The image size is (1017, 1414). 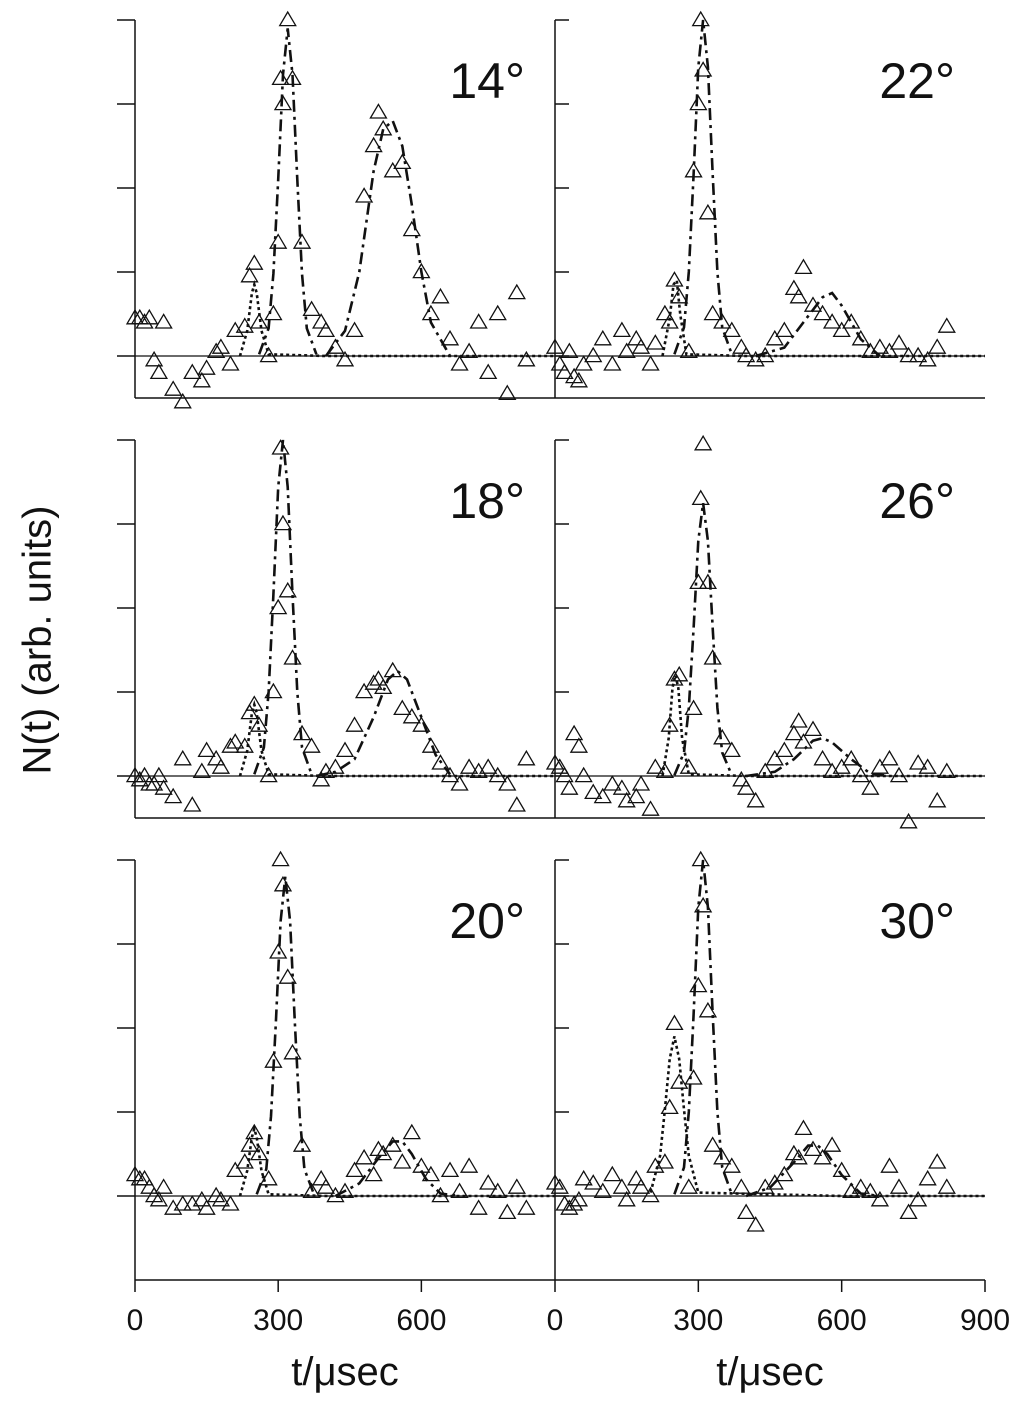 I want to click on y-axis-label: N(t) (arb. units), so click(x=38, y=640).